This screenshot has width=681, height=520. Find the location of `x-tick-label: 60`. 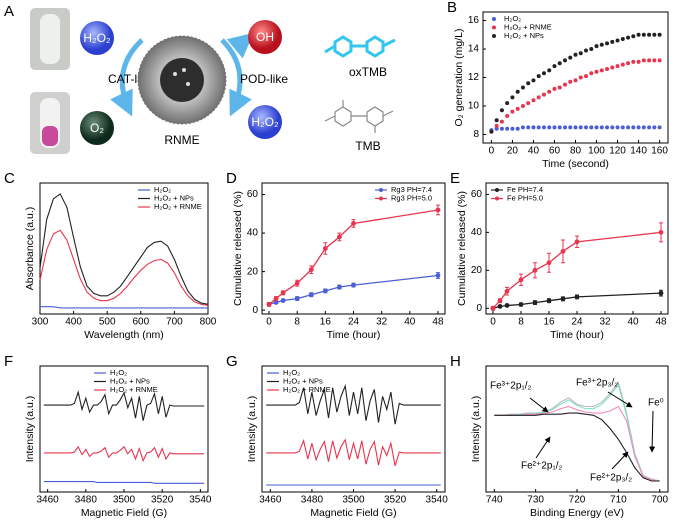

x-tick-label: 60 is located at coordinates (555, 151).